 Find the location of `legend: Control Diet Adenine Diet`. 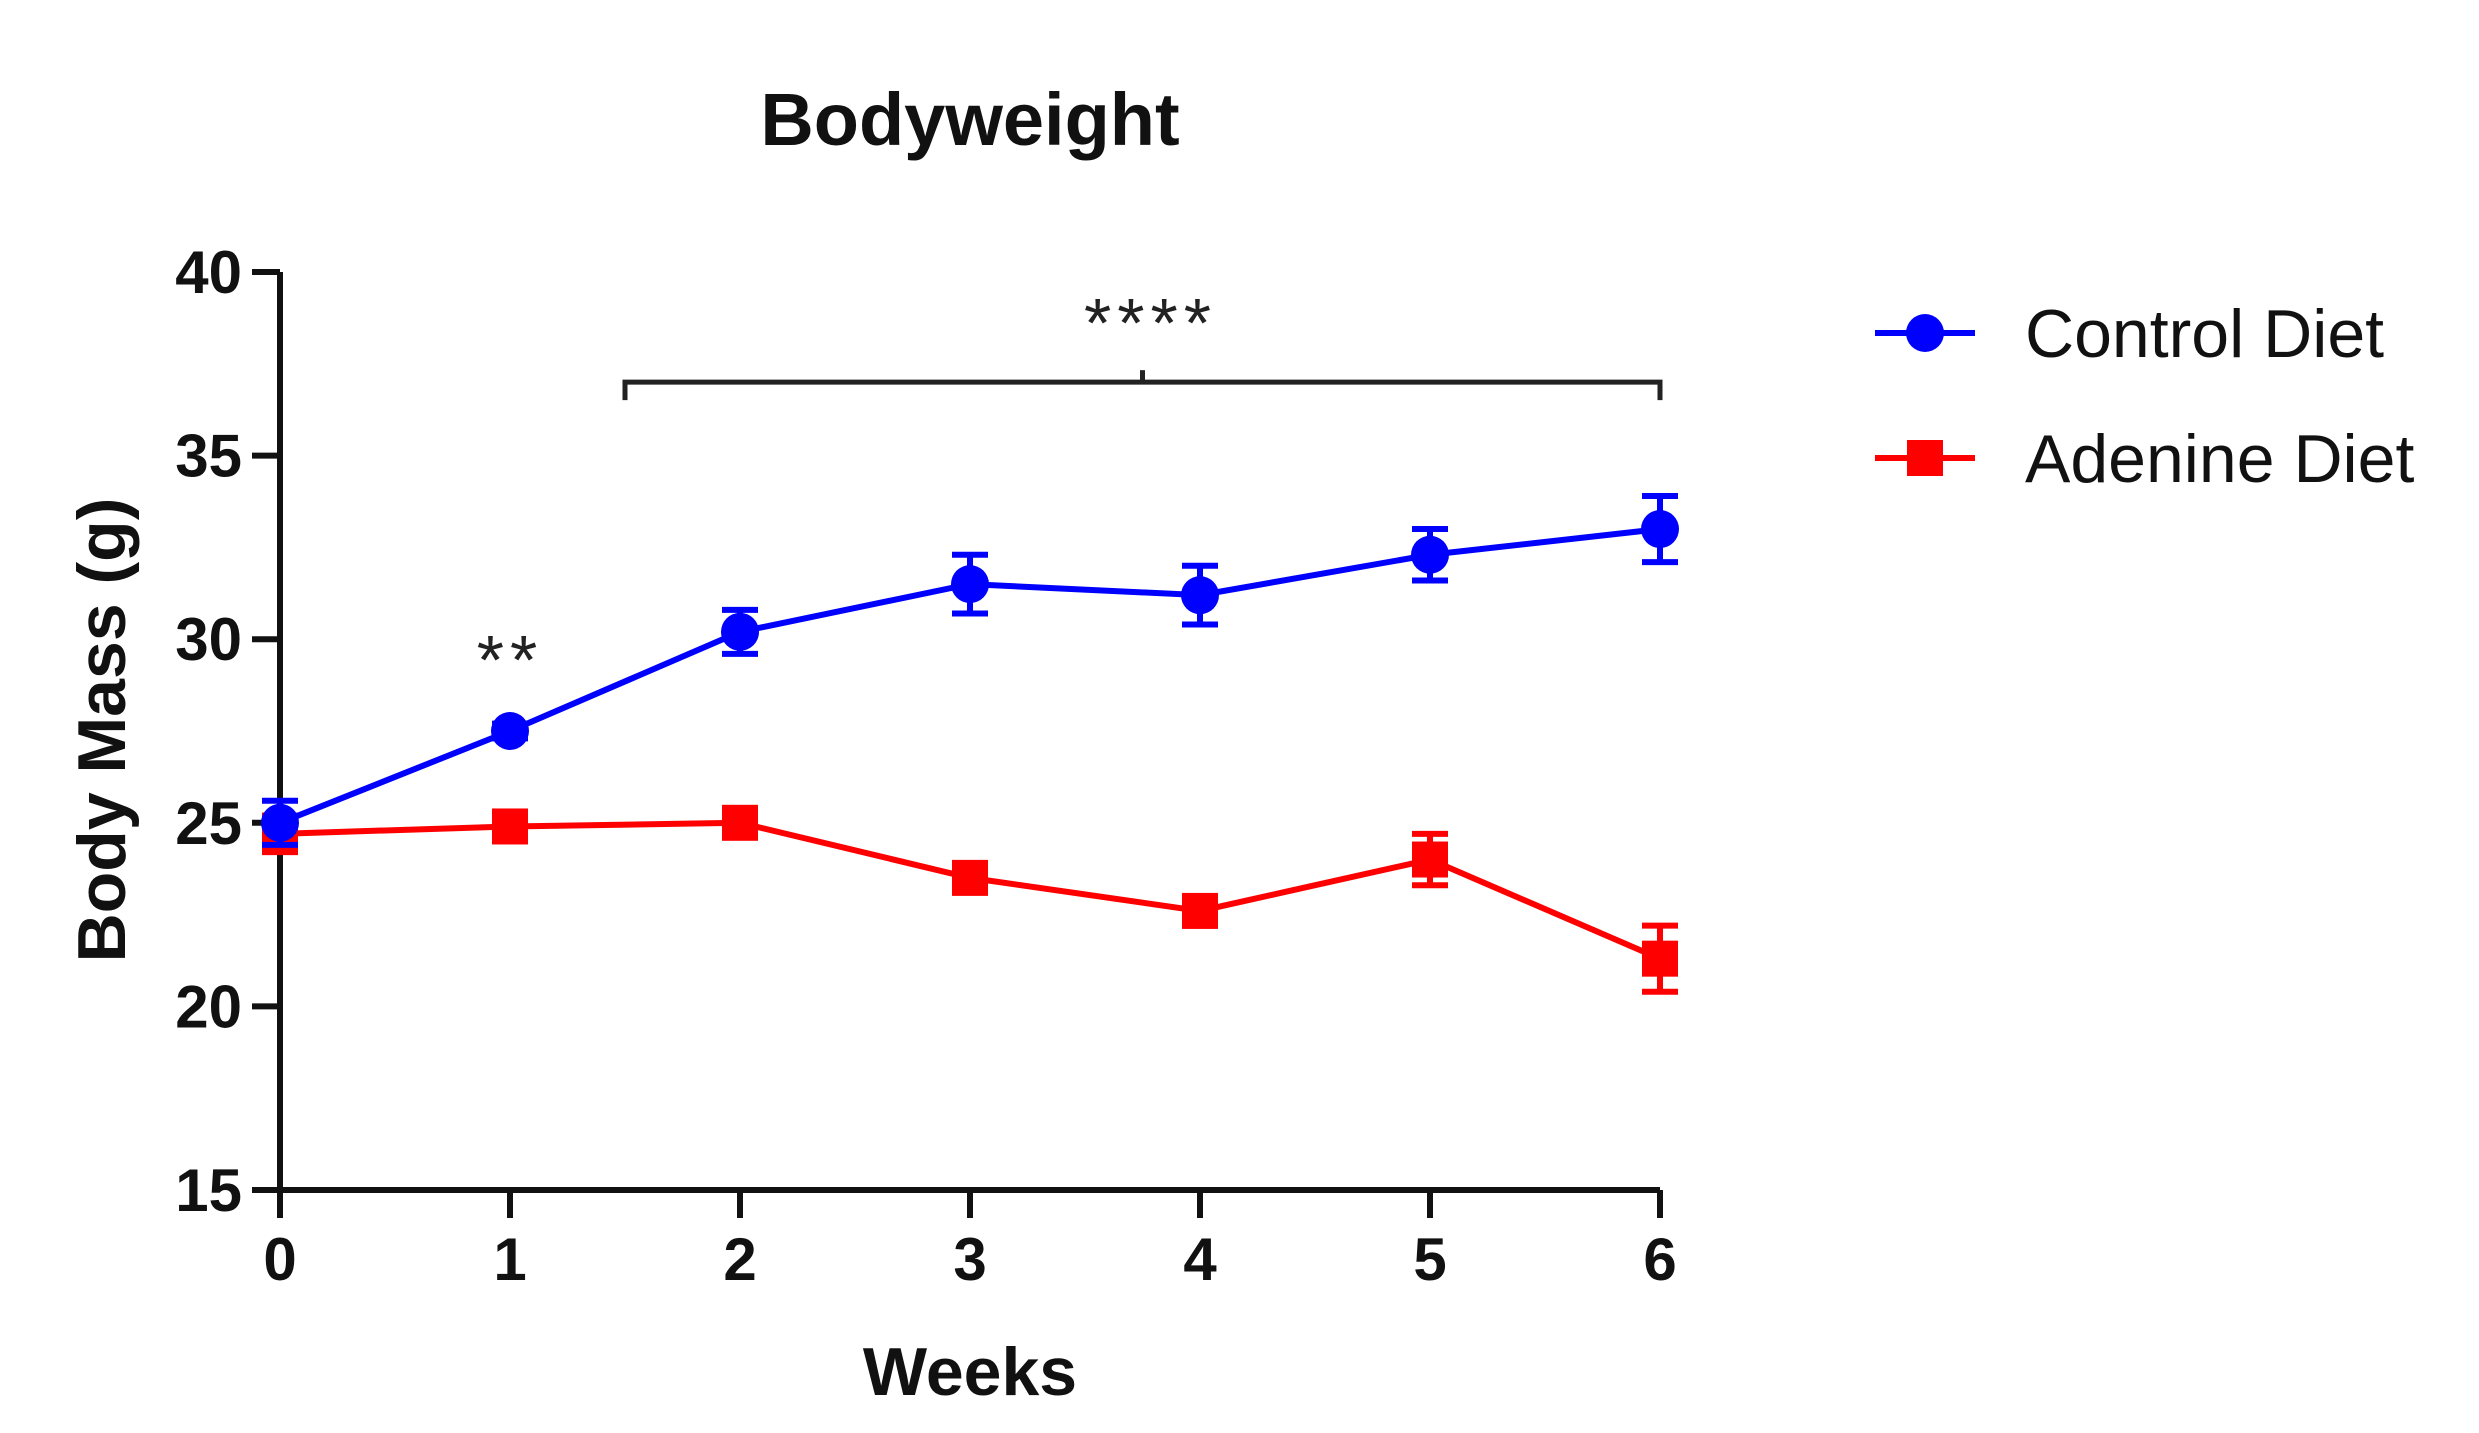

legend: Control Diet Adenine Diet is located at coordinates (2144, 396).